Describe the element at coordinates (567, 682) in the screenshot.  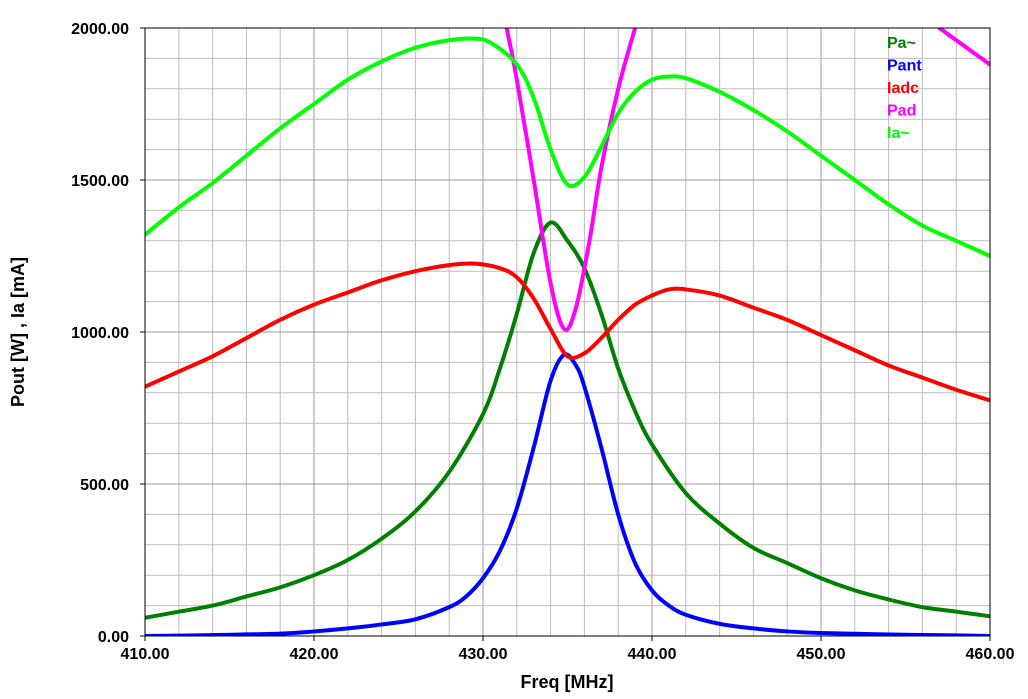
I see `x-axis-label: Freq [MHz]` at that location.